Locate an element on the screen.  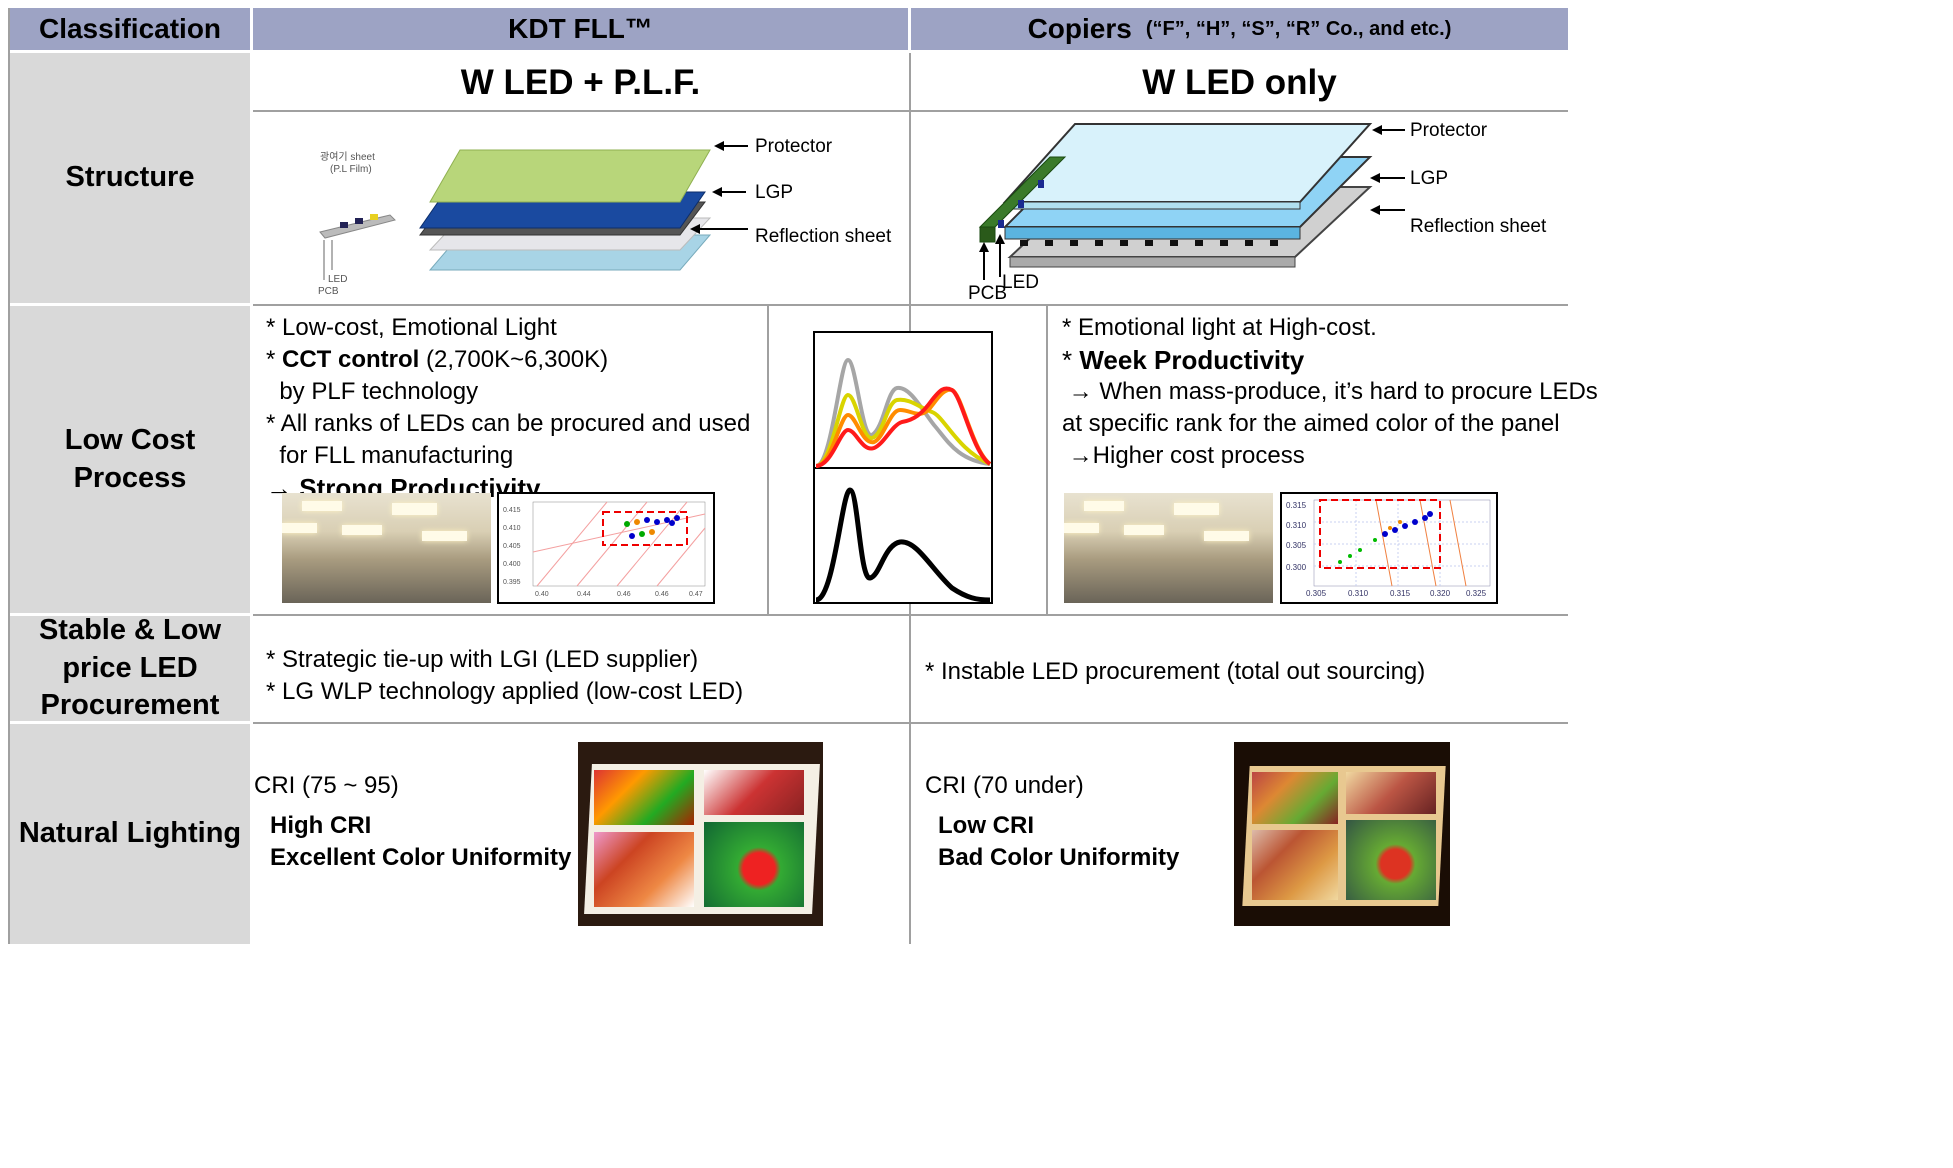
kdt-natural-bold: High CRI Excellent Color Uniformity is located at coordinates (421, 841).